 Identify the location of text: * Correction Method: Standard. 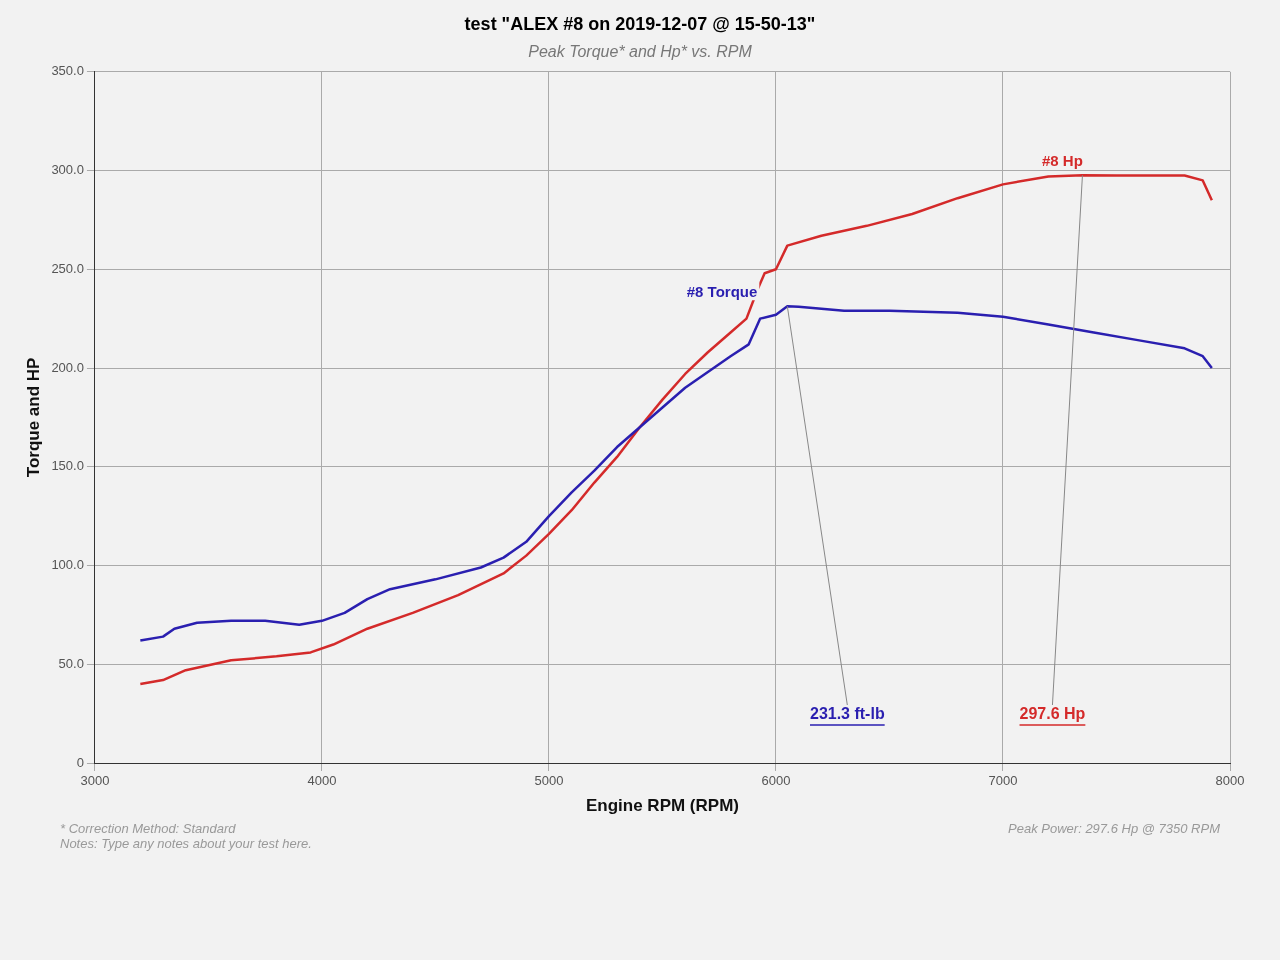
(148, 828).